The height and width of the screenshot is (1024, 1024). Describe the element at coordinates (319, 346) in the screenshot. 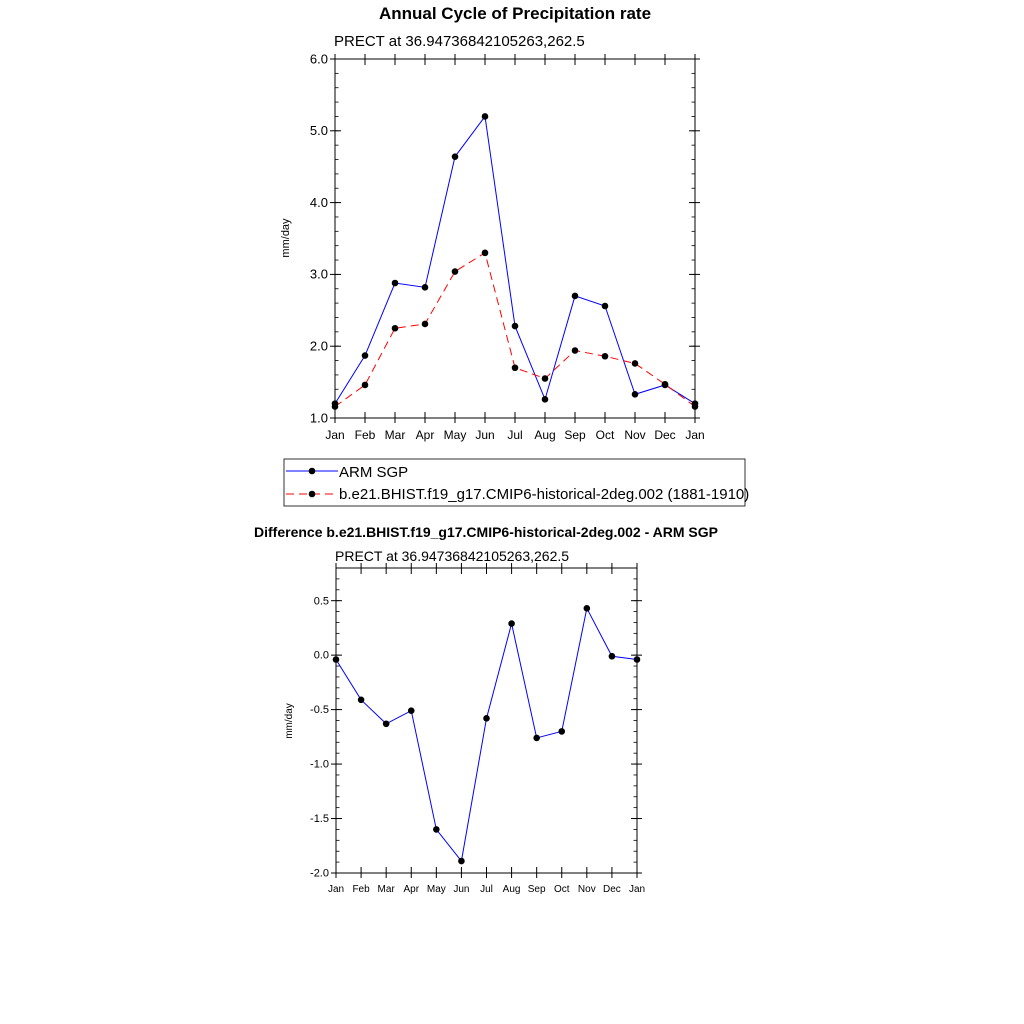

I see `y-tick-label: 2.0` at that location.